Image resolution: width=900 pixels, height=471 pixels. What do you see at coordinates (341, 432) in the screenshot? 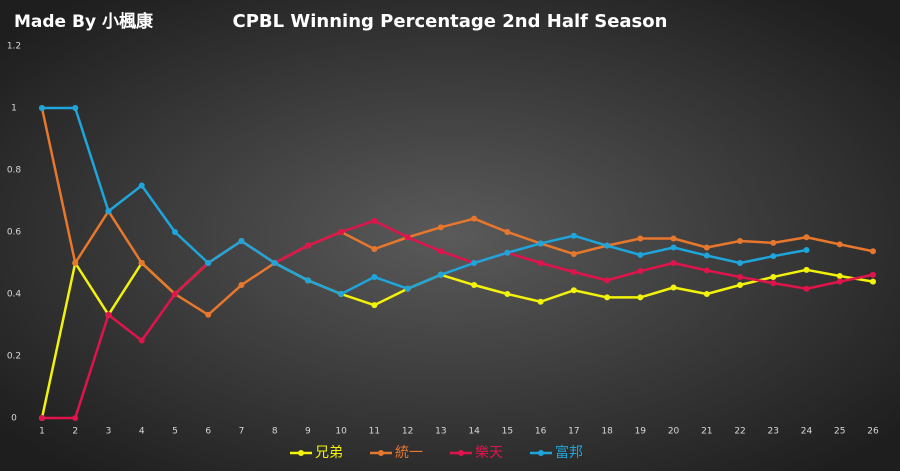
I see `x-tick-label: 10` at bounding box center [341, 432].